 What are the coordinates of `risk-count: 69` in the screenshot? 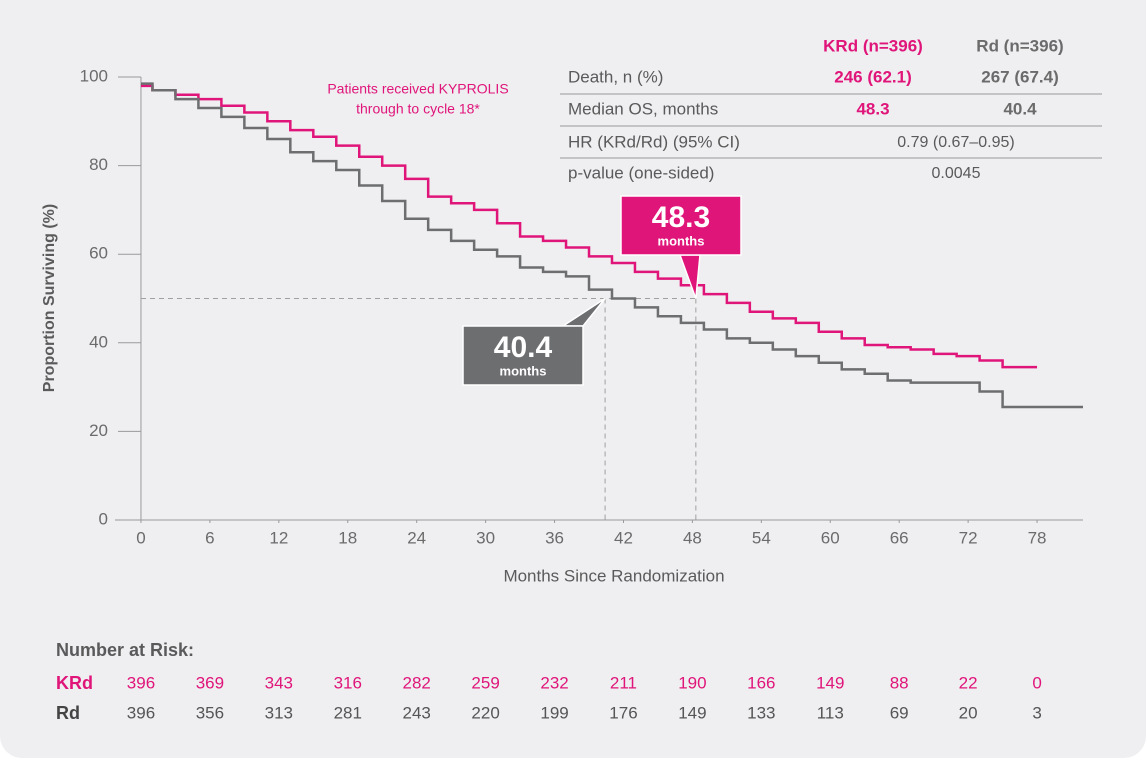 It's located at (899, 712).